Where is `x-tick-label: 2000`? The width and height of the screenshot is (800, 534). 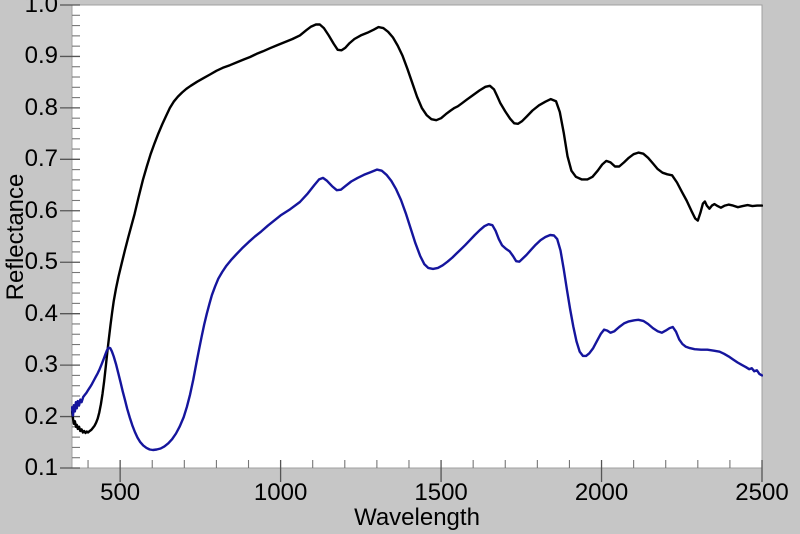 x-tick-label: 2000 is located at coordinates (601, 492).